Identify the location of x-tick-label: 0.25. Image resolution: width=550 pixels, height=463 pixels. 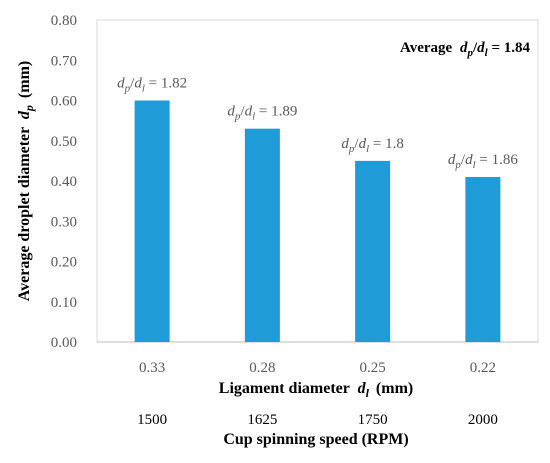
(373, 368).